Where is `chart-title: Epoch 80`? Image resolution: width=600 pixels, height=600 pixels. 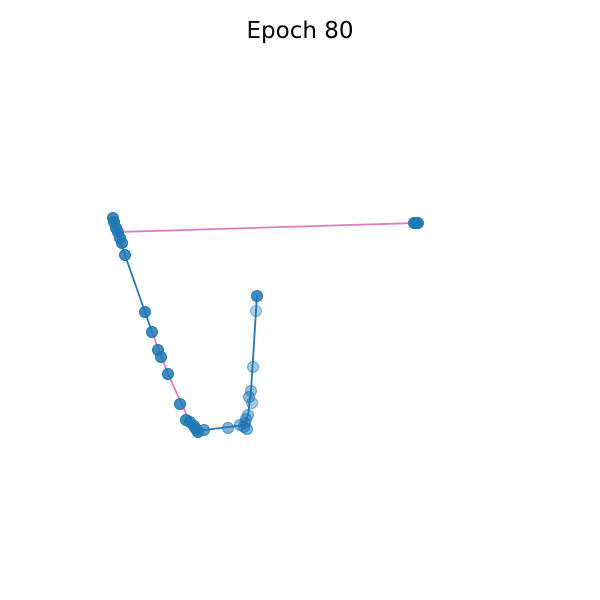 chart-title: Epoch 80 is located at coordinates (300, 31).